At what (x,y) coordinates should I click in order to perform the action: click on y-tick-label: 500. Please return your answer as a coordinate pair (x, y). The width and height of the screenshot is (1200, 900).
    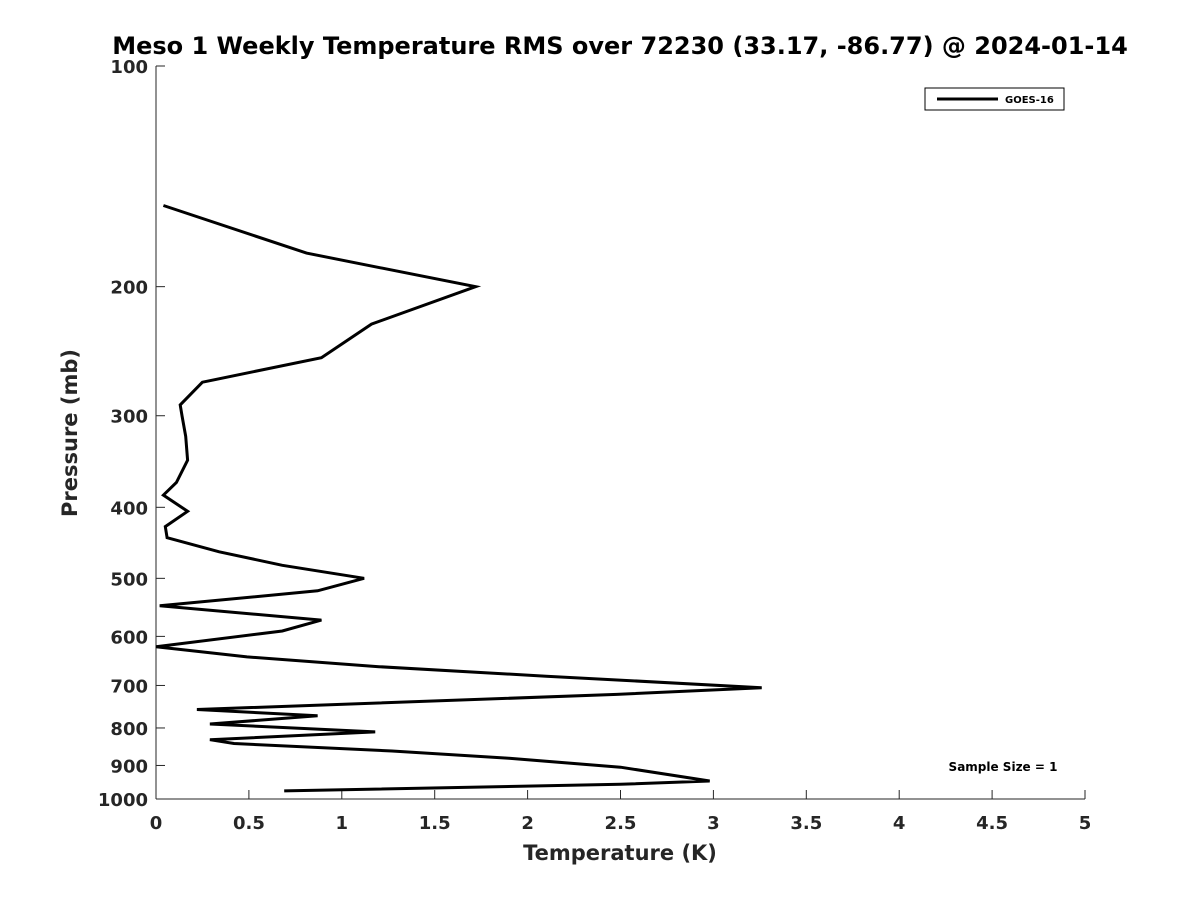
    Looking at the image, I should click on (129, 579).